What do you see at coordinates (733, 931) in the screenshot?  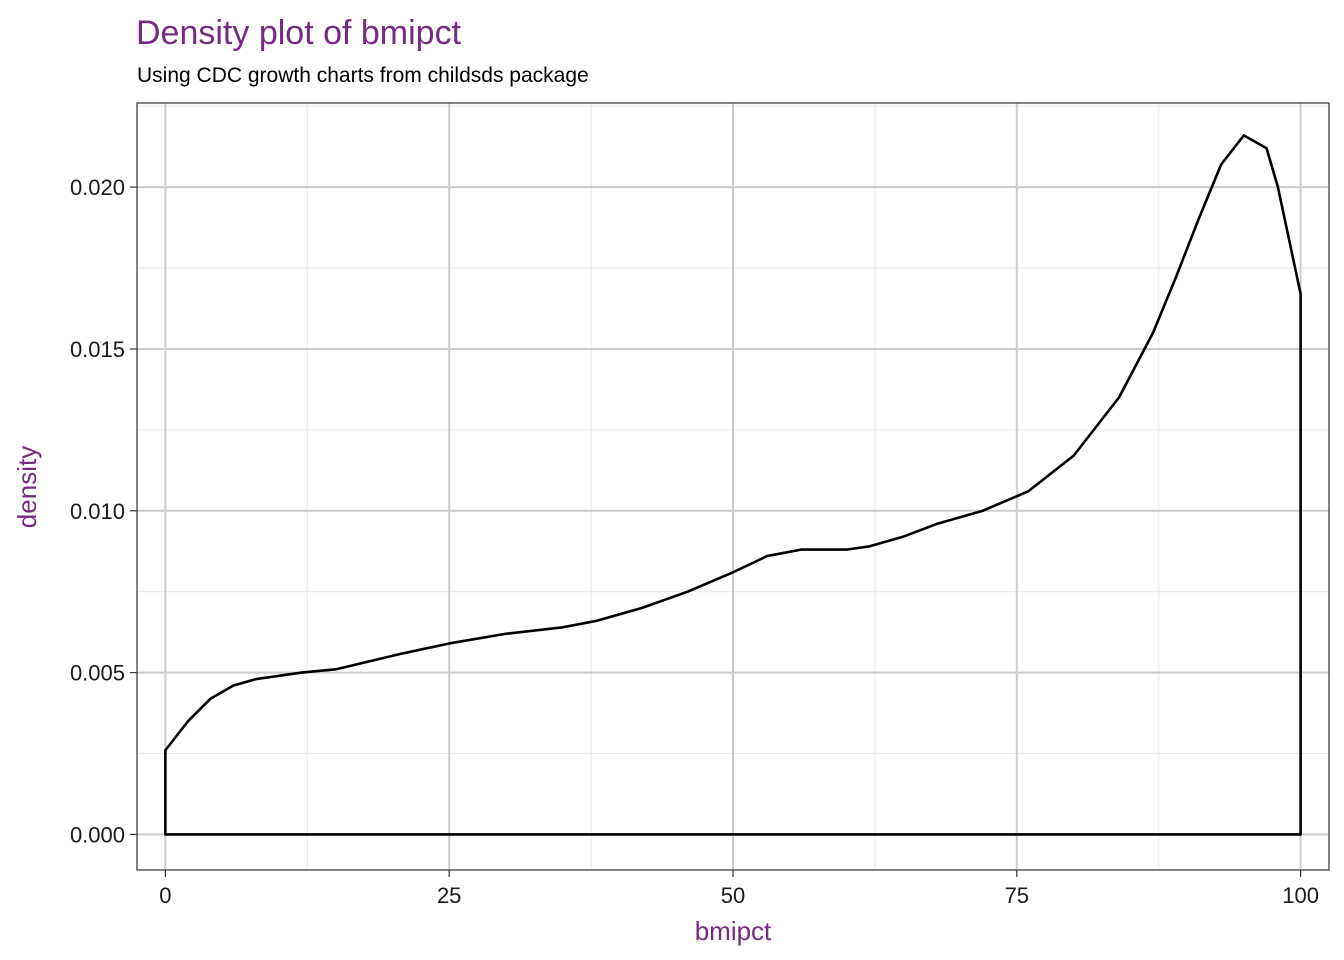 I see `x-axis-title: bmipct` at bounding box center [733, 931].